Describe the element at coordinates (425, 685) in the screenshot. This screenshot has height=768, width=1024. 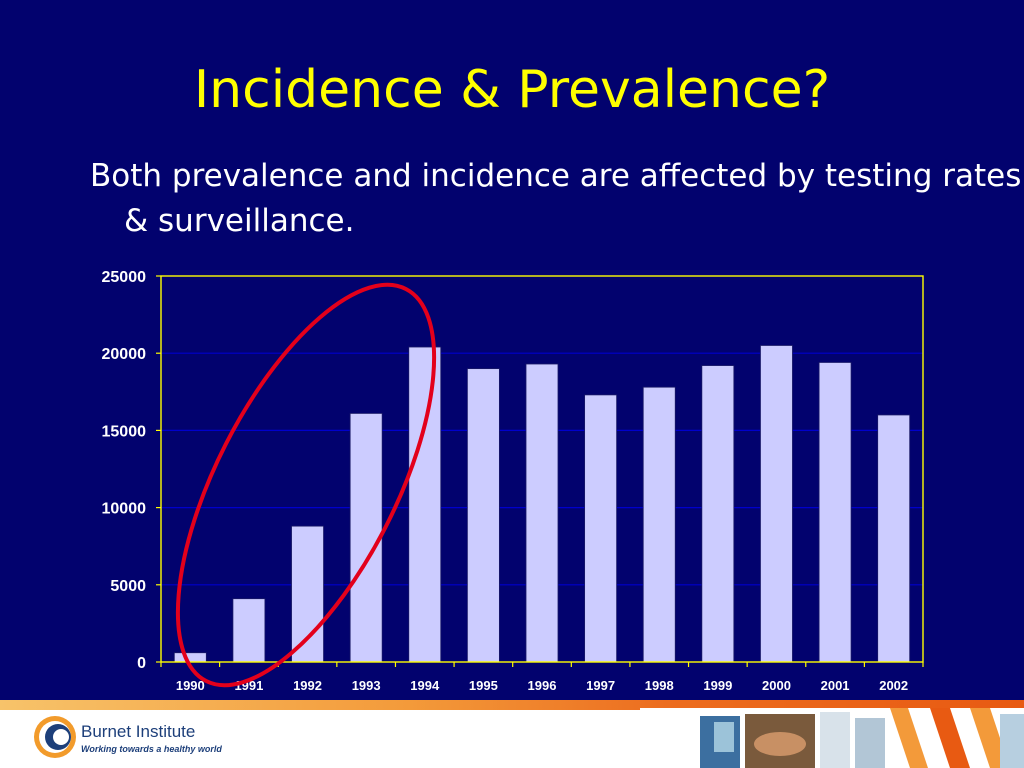
I see `x-tick-label: 1994` at that location.